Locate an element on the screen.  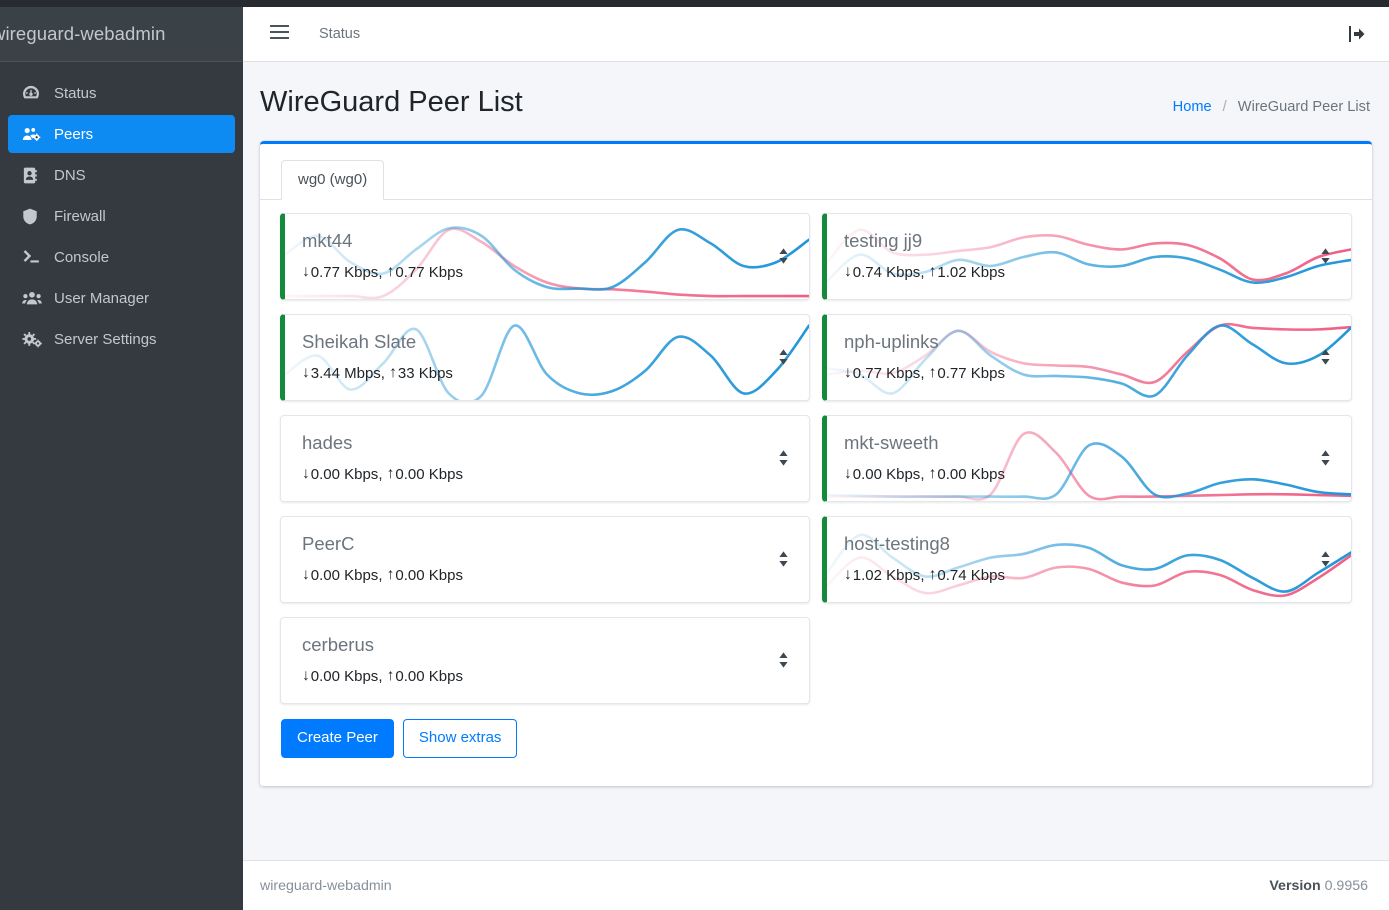
peer-card: host-testing8 ↓ 1.02 Kbps, ↑ 0.74 Kbps is located at coordinates (1087, 559).